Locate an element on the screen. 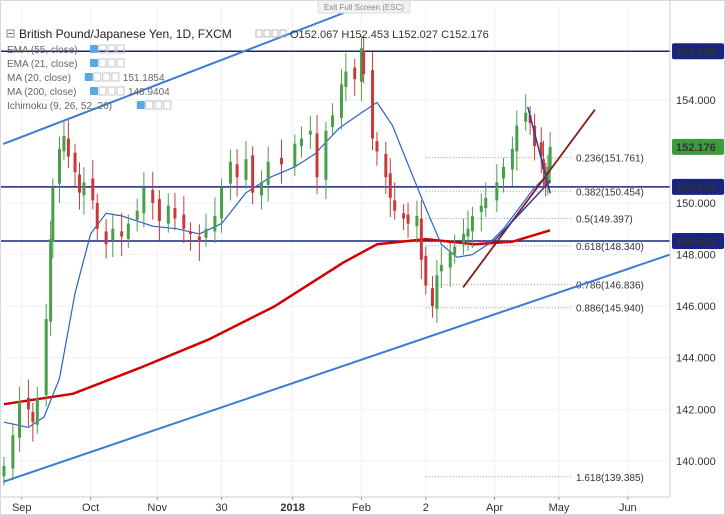 The width and height of the screenshot is (725, 515). wedge-lower-line is located at coordinates (522, 211).